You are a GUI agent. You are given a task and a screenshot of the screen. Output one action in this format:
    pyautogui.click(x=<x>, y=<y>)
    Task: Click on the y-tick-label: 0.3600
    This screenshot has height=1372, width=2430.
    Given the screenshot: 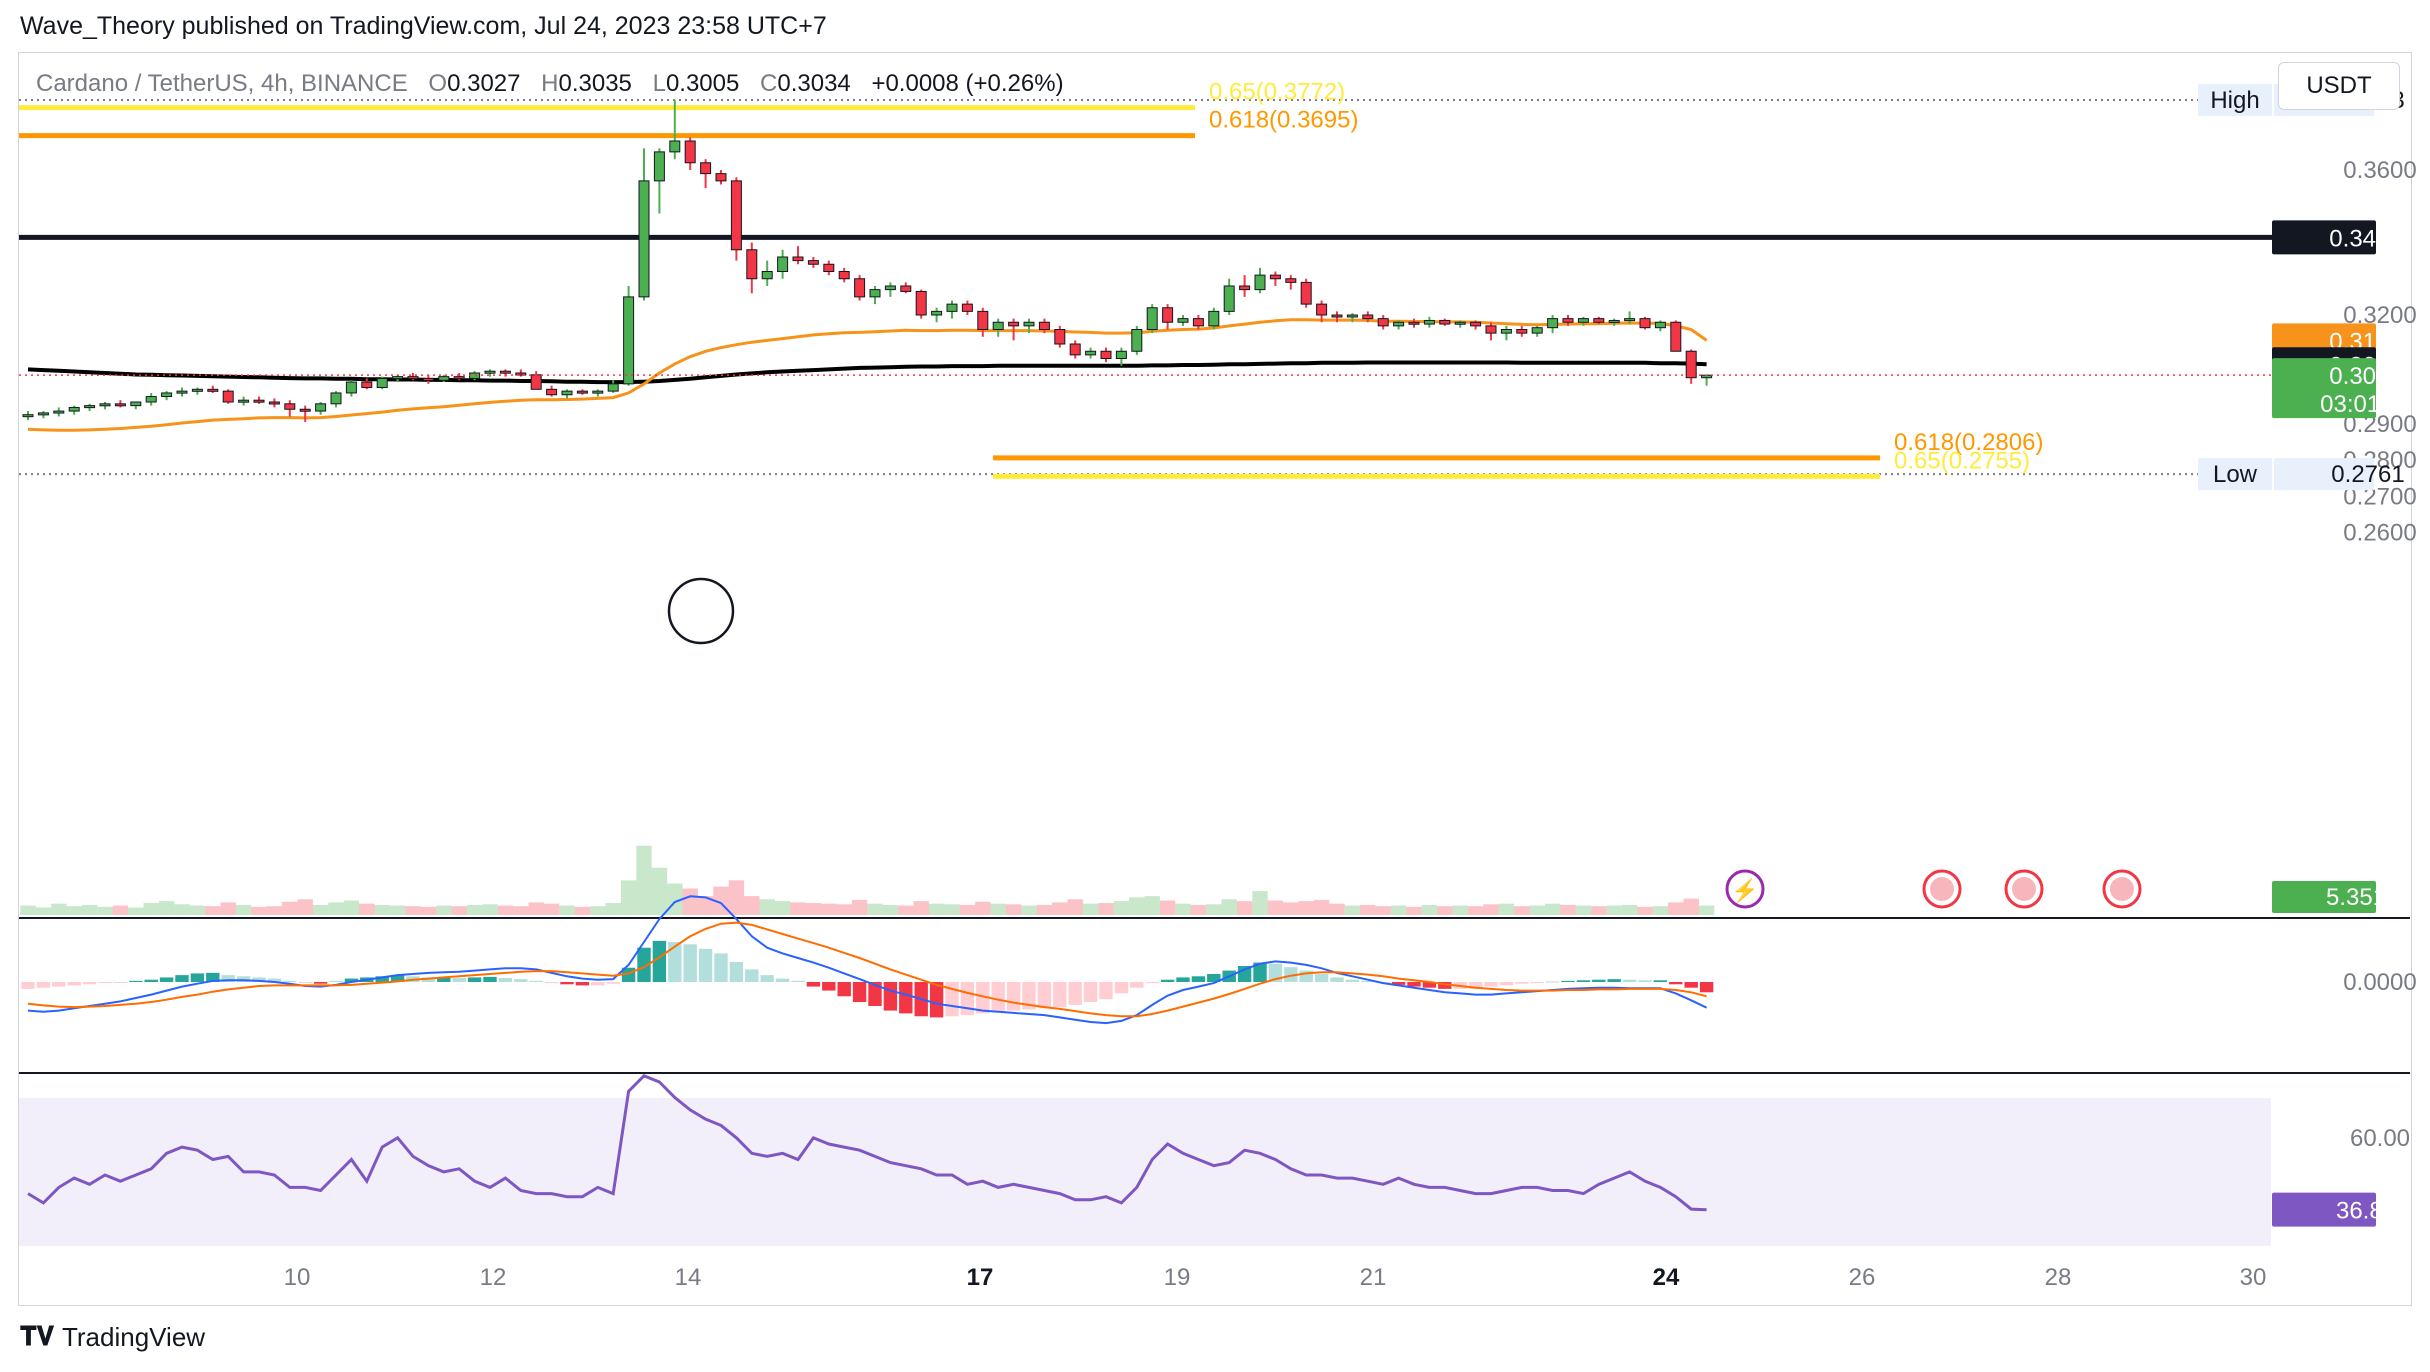 What is the action you would take?
    pyautogui.click(x=2379, y=170)
    